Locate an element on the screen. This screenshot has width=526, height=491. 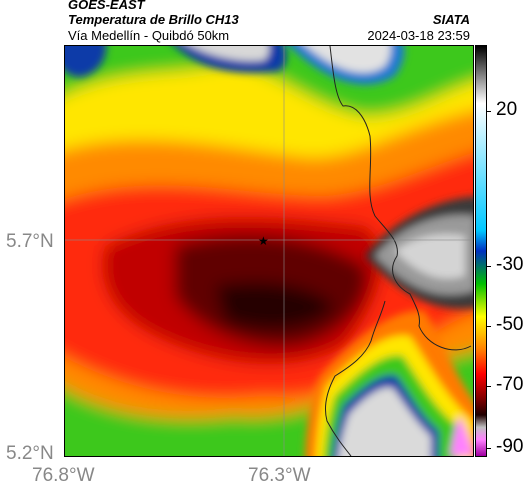
timestamp: 2024-03-18 23:59 is located at coordinates (418, 35).